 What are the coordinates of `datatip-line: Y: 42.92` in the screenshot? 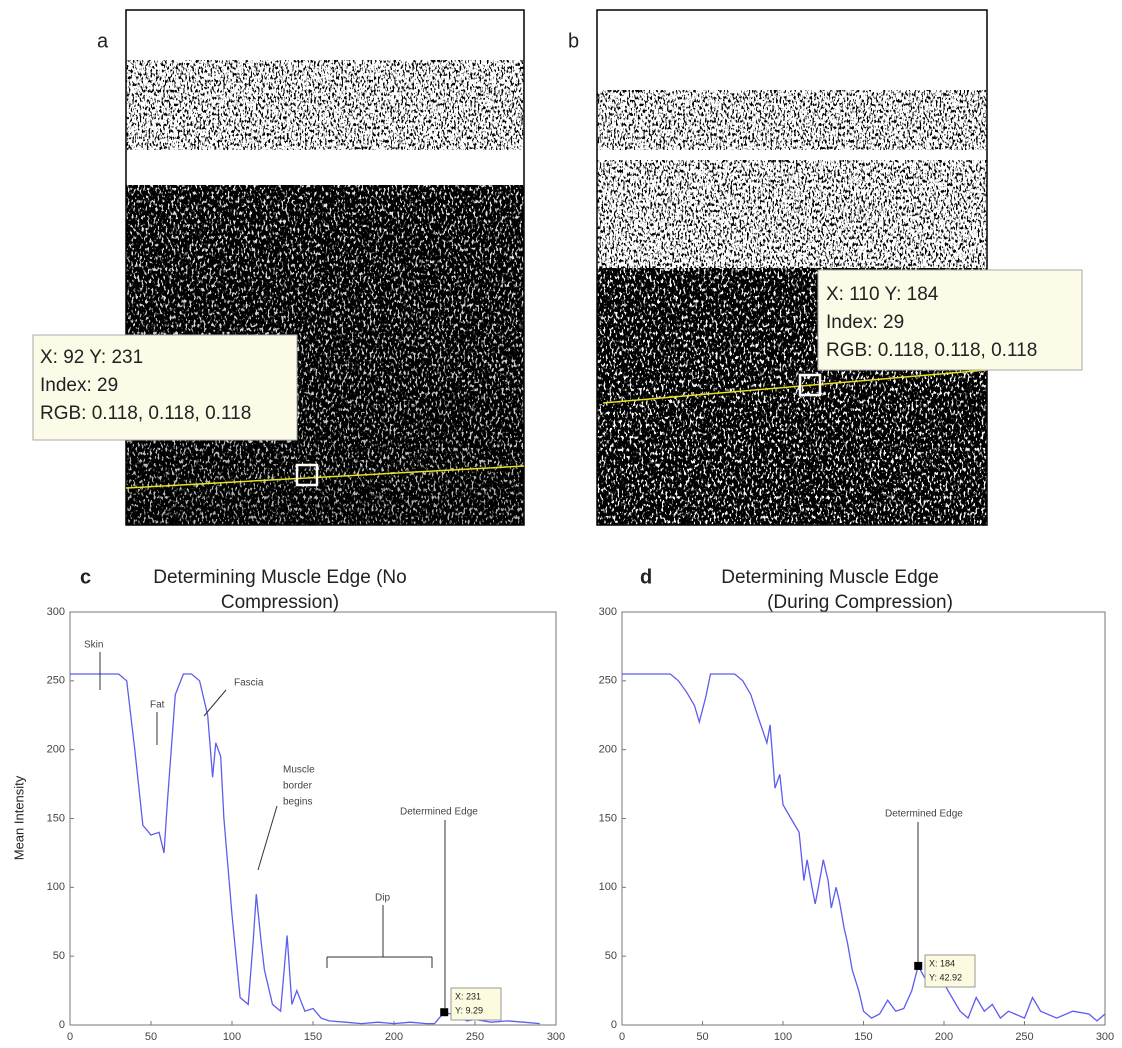 It's located at (945, 977).